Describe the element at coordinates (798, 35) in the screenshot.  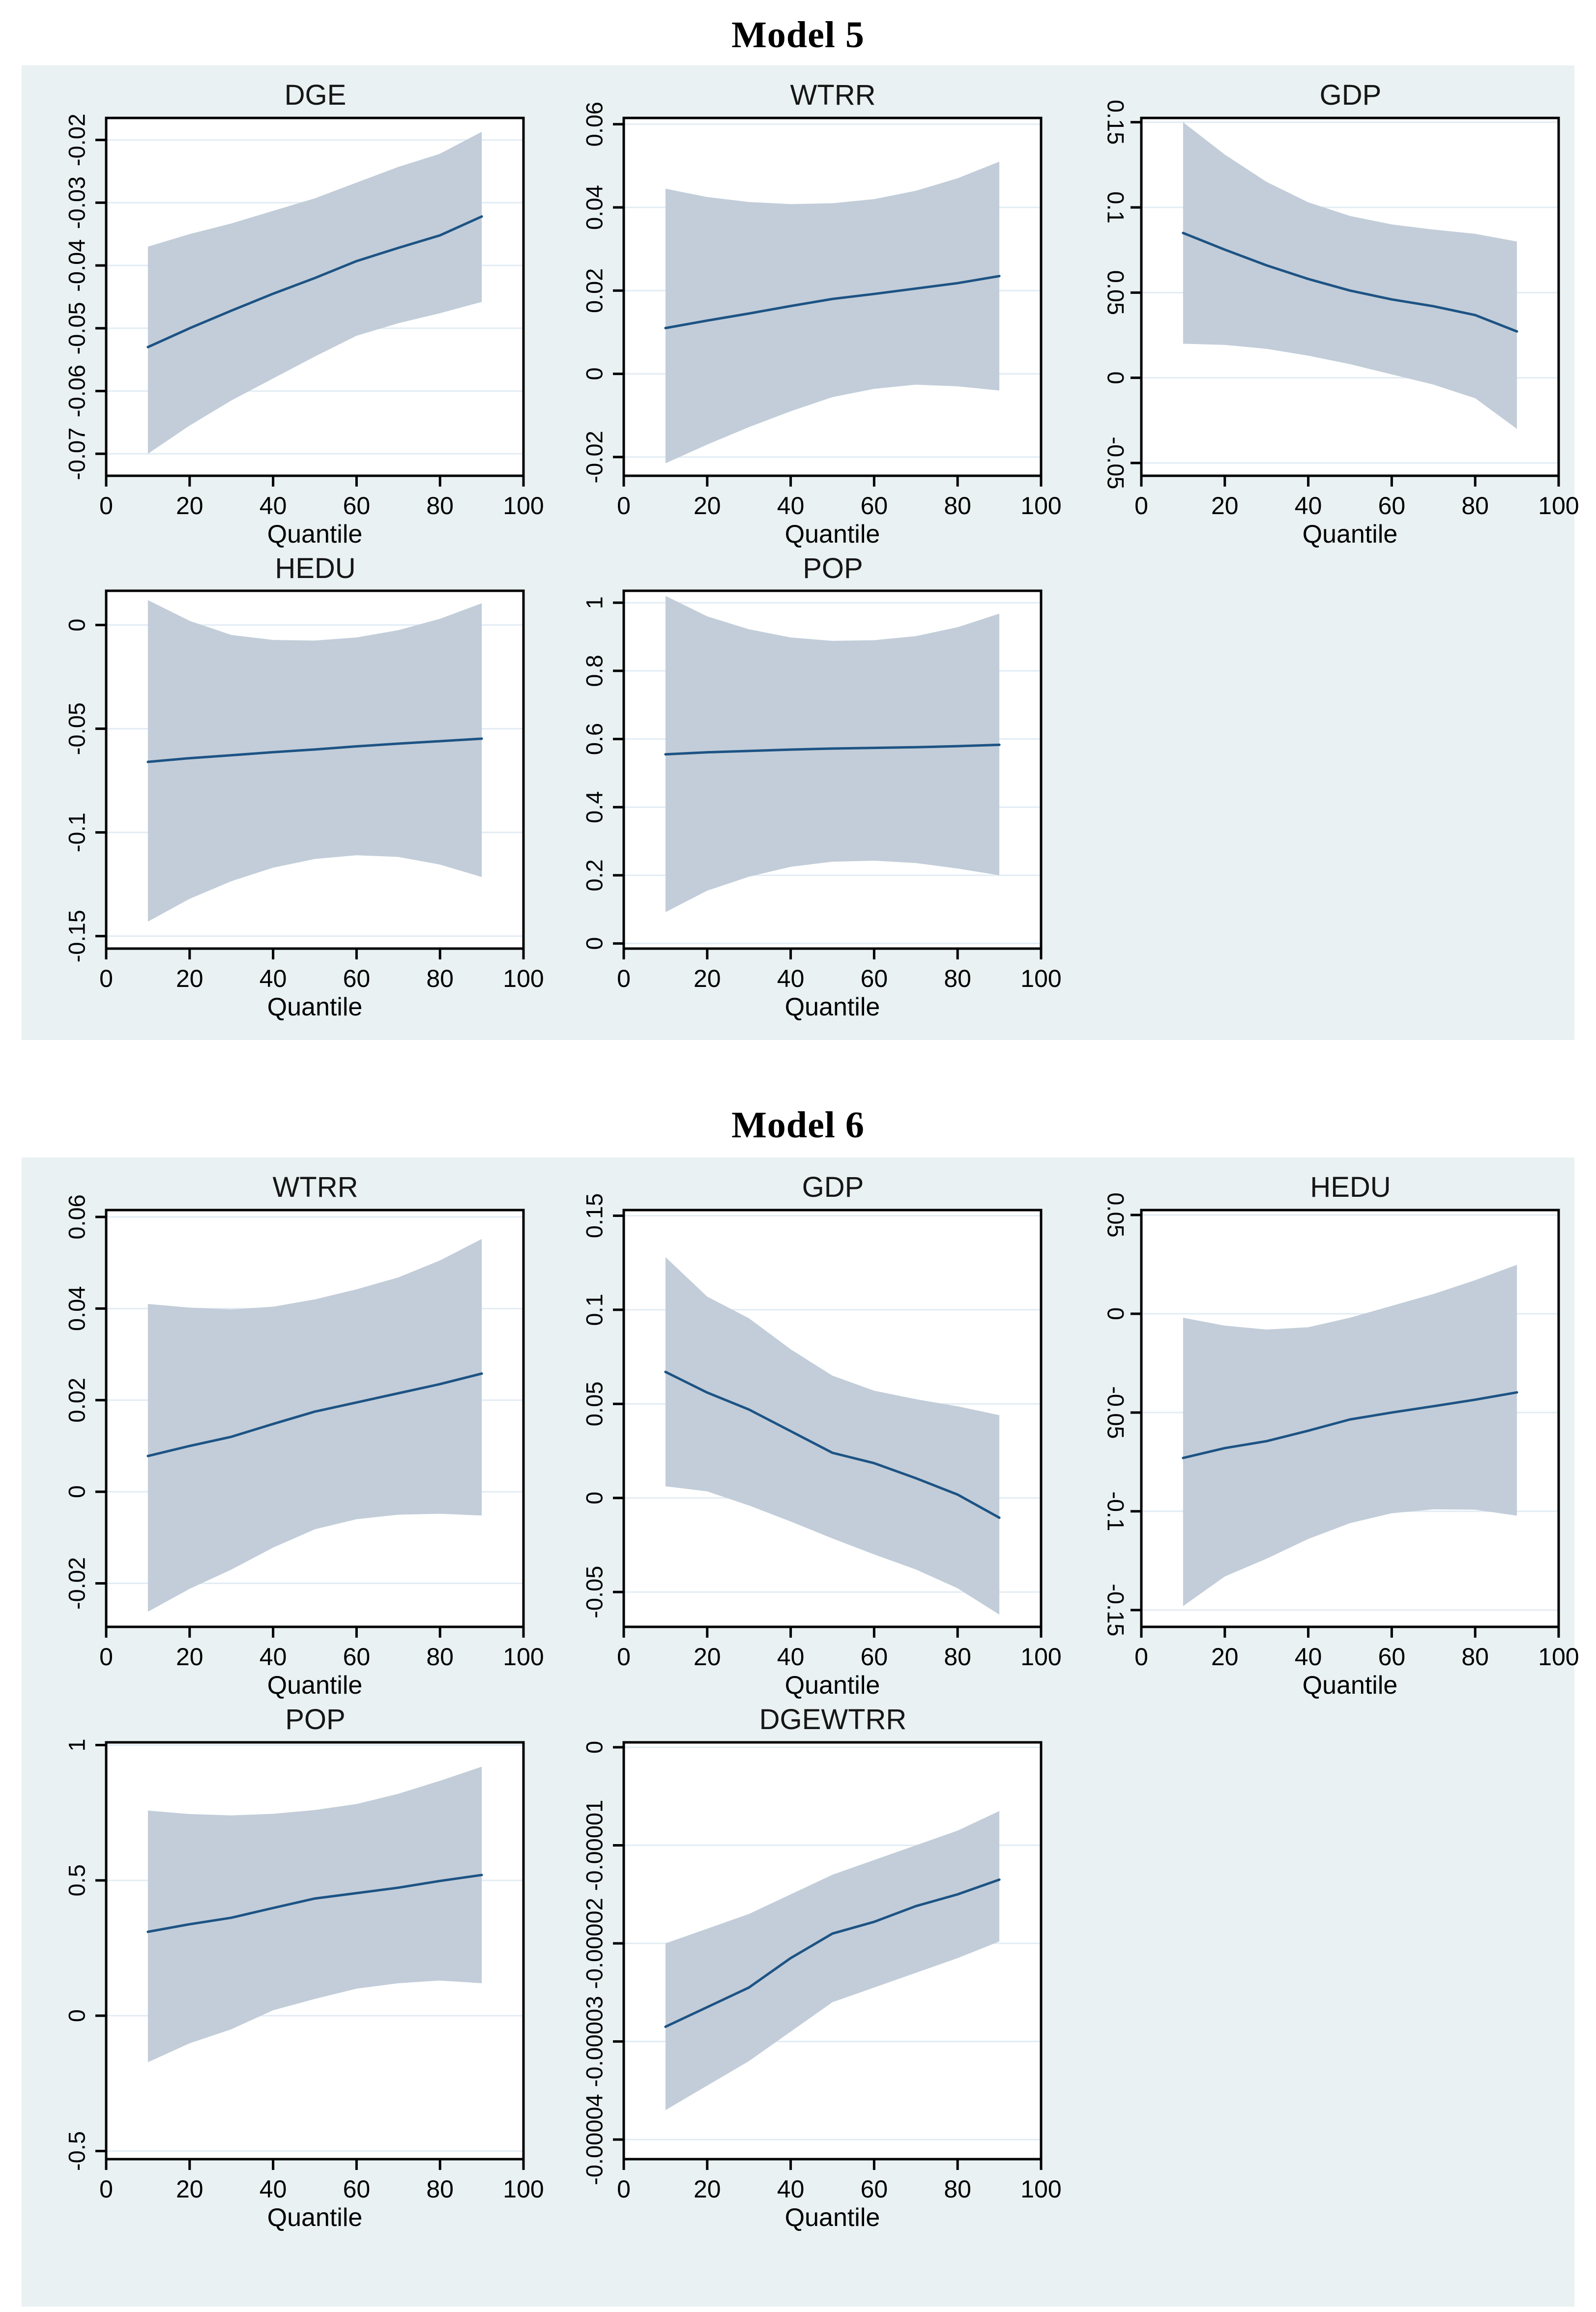
I see `model5-title: Model 5` at that location.